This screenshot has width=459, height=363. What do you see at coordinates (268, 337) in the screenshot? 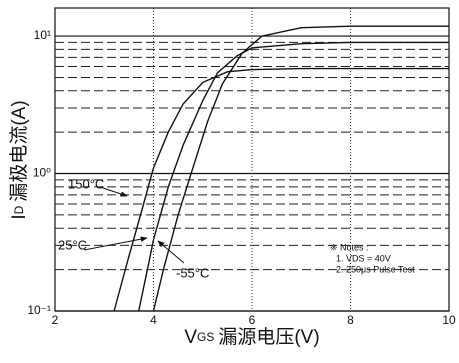
I see `x-label-text: 漏源电压(V)` at bounding box center [268, 337].